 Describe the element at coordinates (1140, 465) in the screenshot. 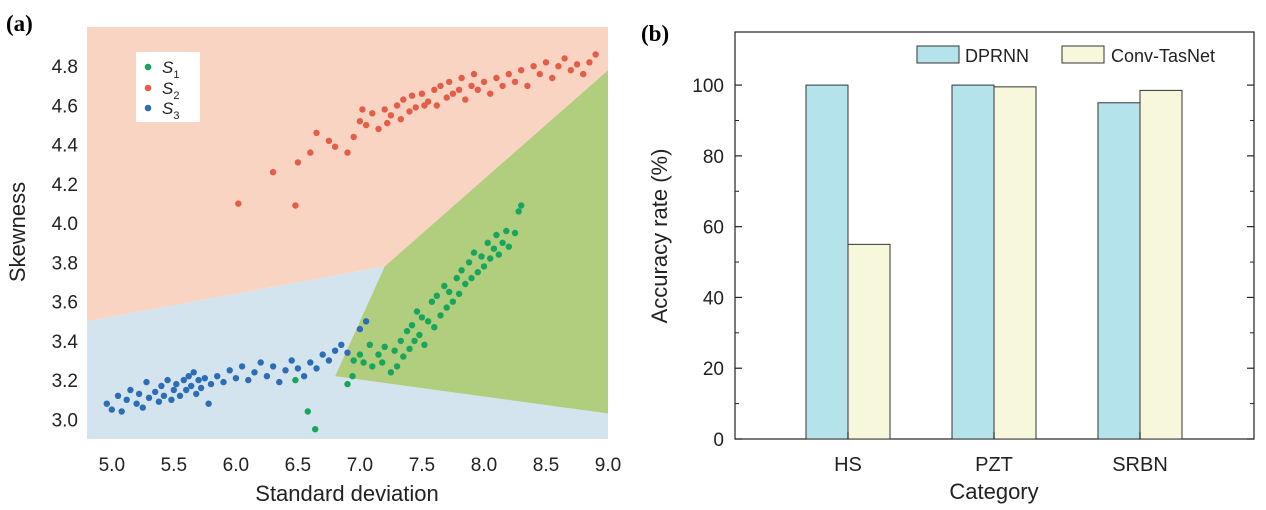

I see `category-label: SRBN` at that location.